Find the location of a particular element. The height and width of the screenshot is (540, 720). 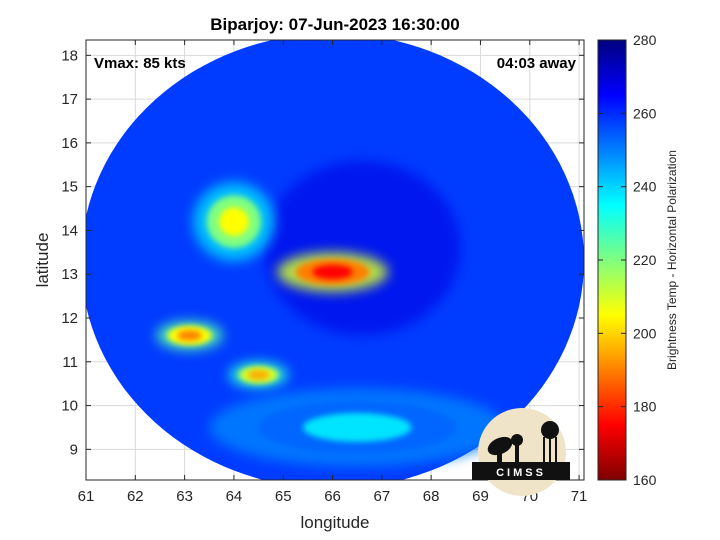

y-tick-label: 12 is located at coordinates (69, 318).